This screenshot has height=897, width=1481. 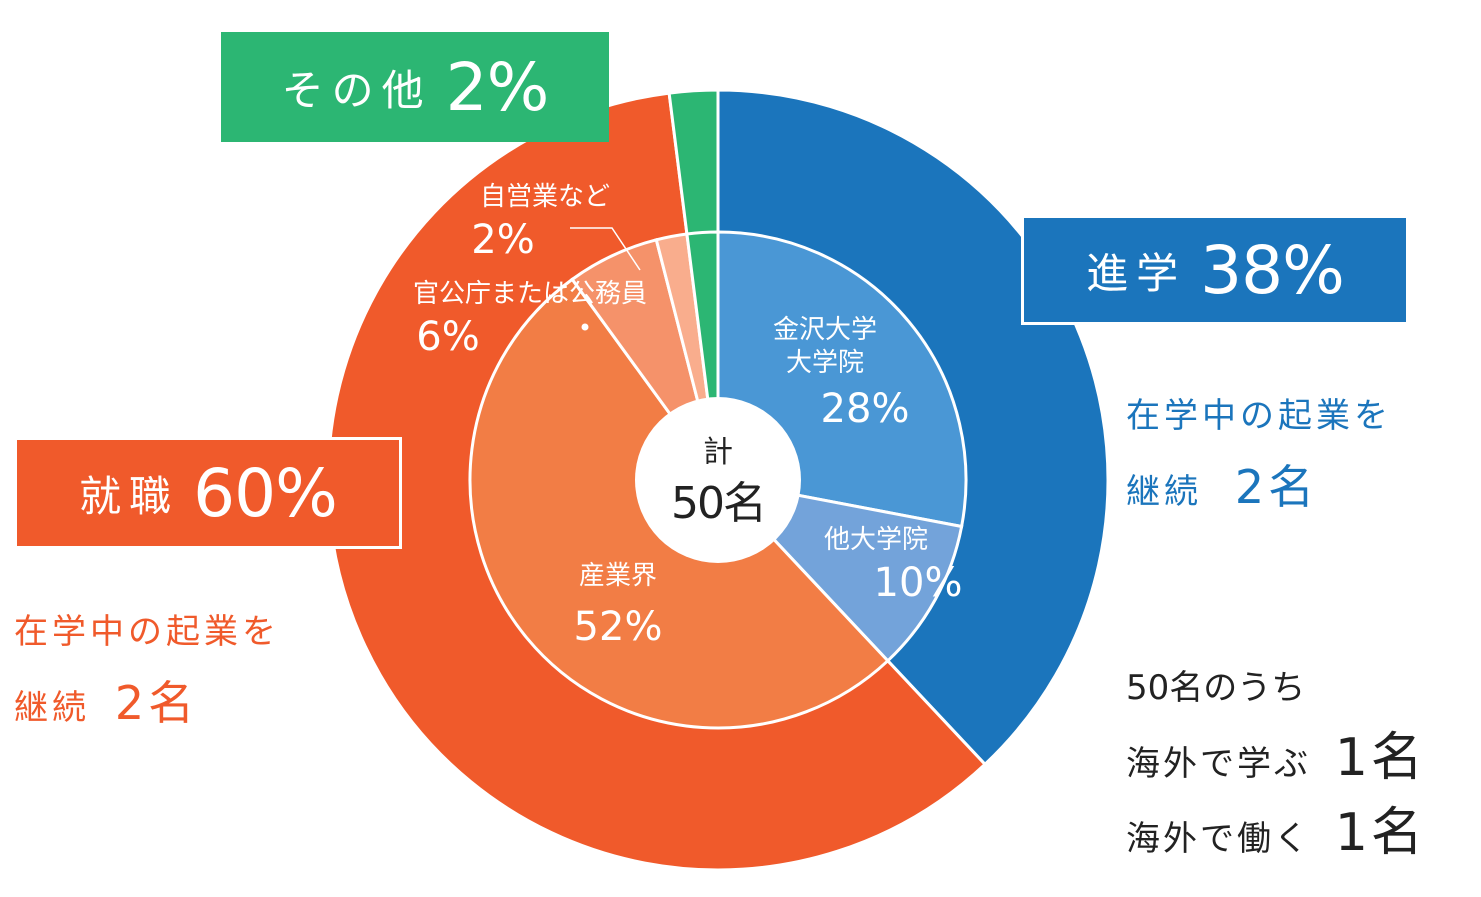 What do you see at coordinates (1164, 492) in the screenshot?
I see `shingaku-kigyo-prefix: 継続` at bounding box center [1164, 492].